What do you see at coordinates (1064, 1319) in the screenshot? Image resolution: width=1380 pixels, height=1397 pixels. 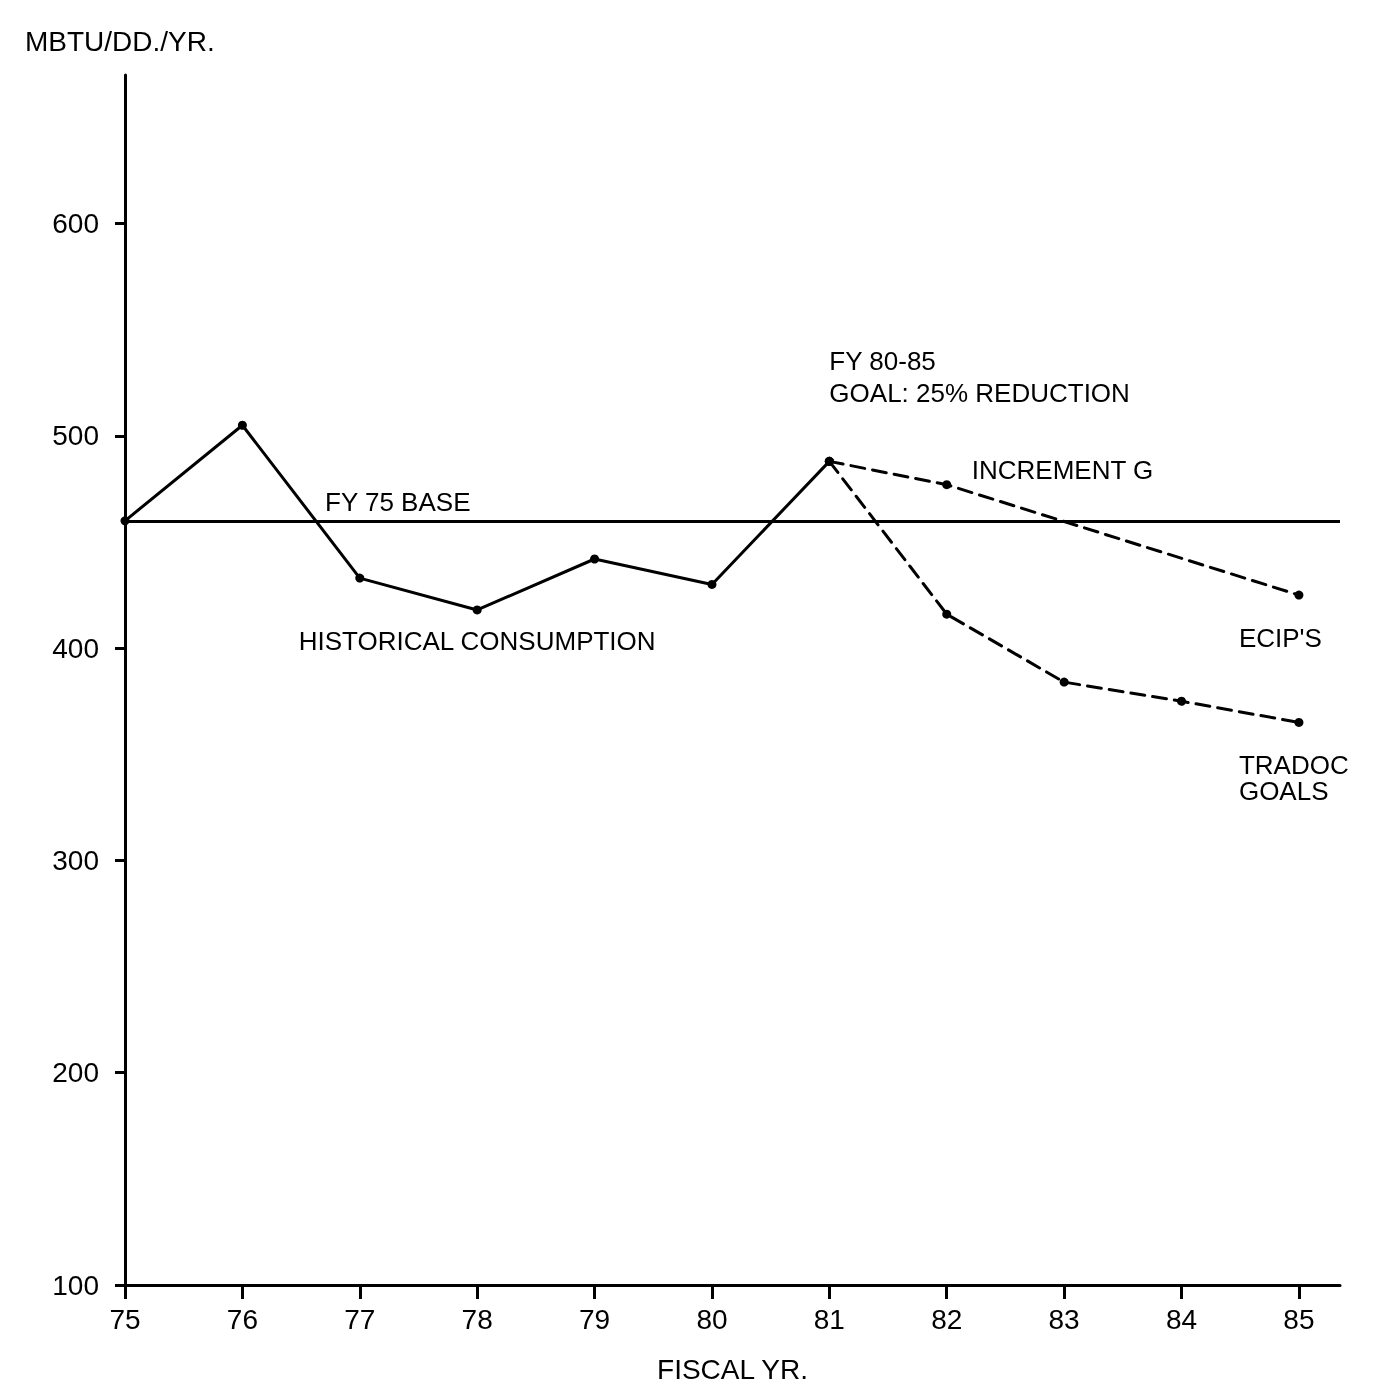 I see `x-tick-label: 83` at bounding box center [1064, 1319].